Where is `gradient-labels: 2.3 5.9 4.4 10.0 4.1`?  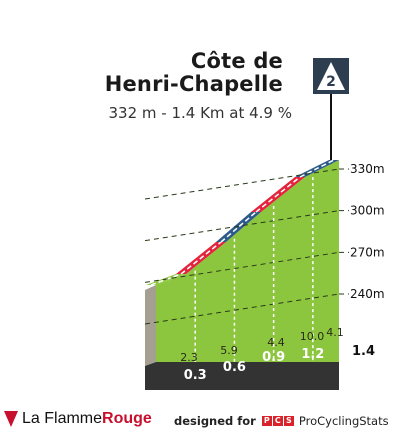 gradient-labels: 2.3 5.9 4.4 10.0 4.1 is located at coordinates (262, 345).